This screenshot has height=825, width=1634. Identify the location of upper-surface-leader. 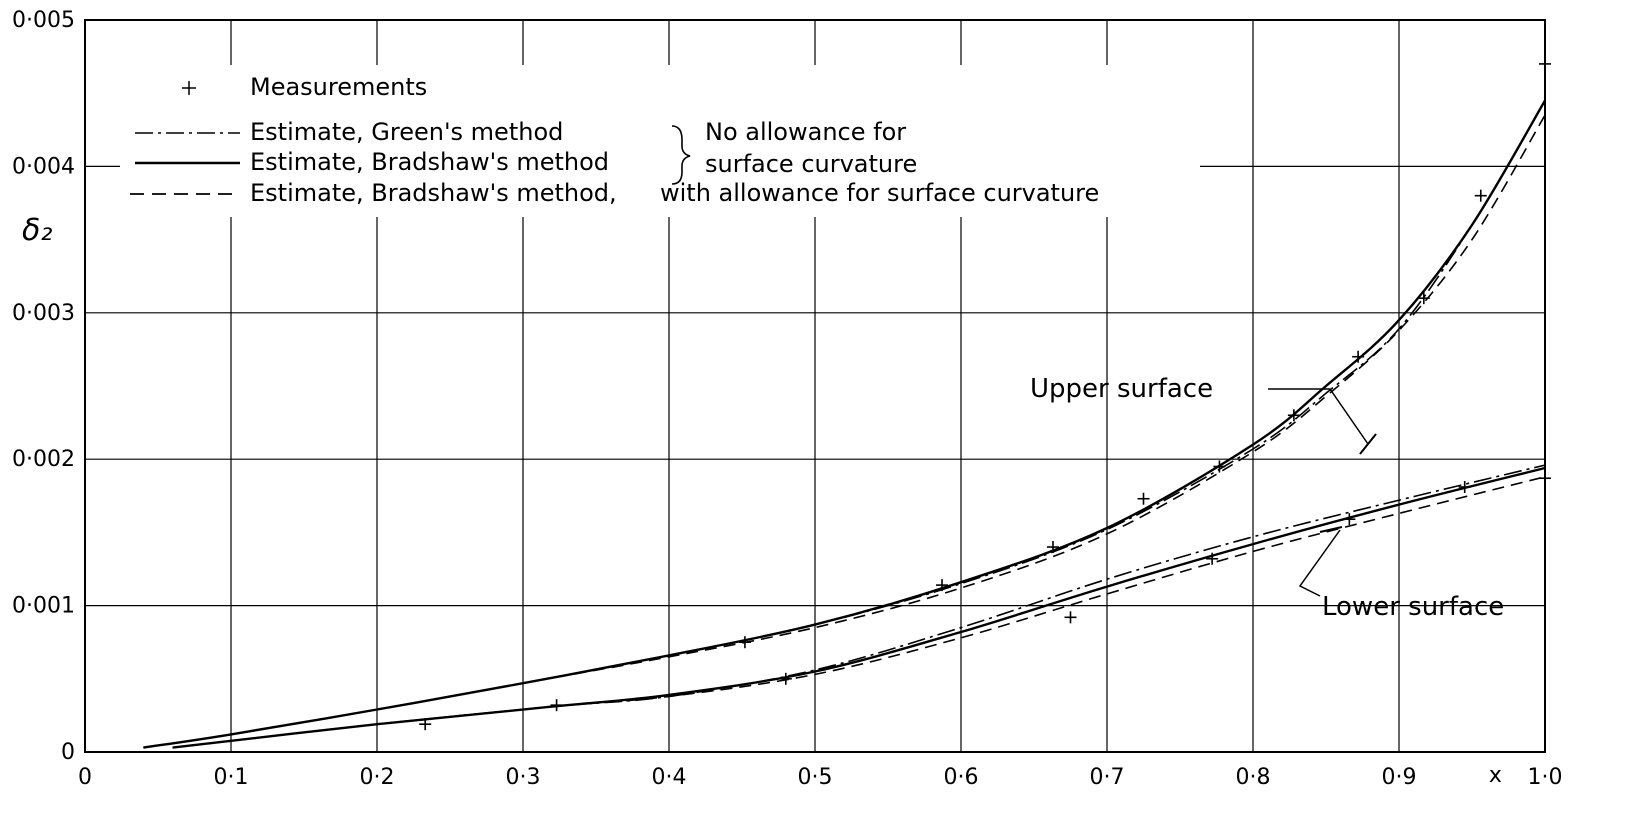
(1318, 416).